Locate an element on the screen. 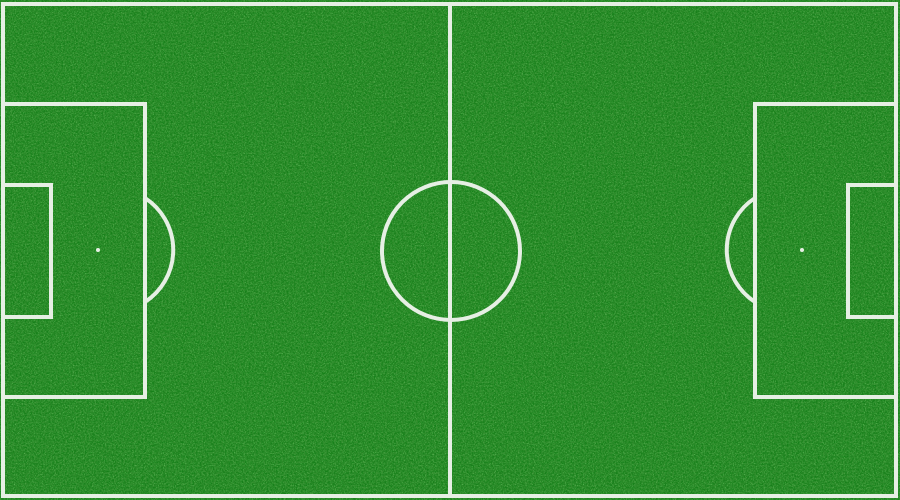 The image size is (900, 500). center-circle is located at coordinates (451, 251).